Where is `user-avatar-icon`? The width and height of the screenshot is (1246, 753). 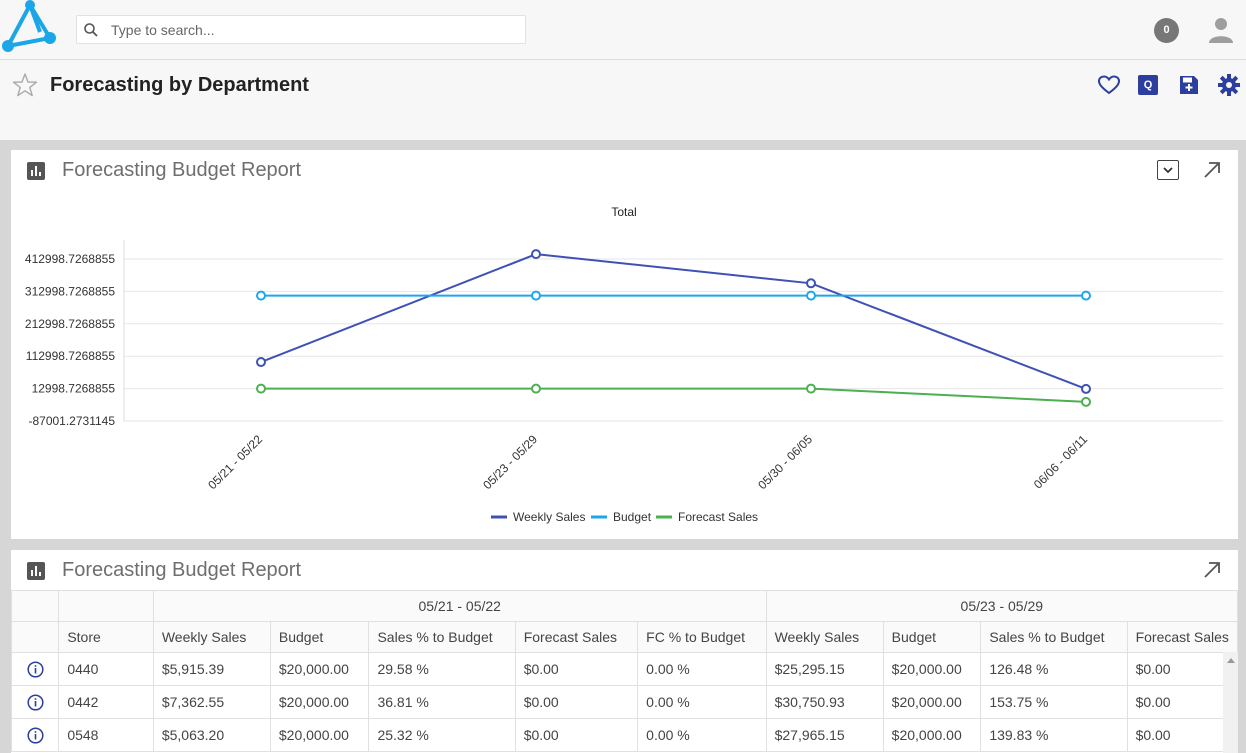
user-avatar-icon is located at coordinates (1221, 30).